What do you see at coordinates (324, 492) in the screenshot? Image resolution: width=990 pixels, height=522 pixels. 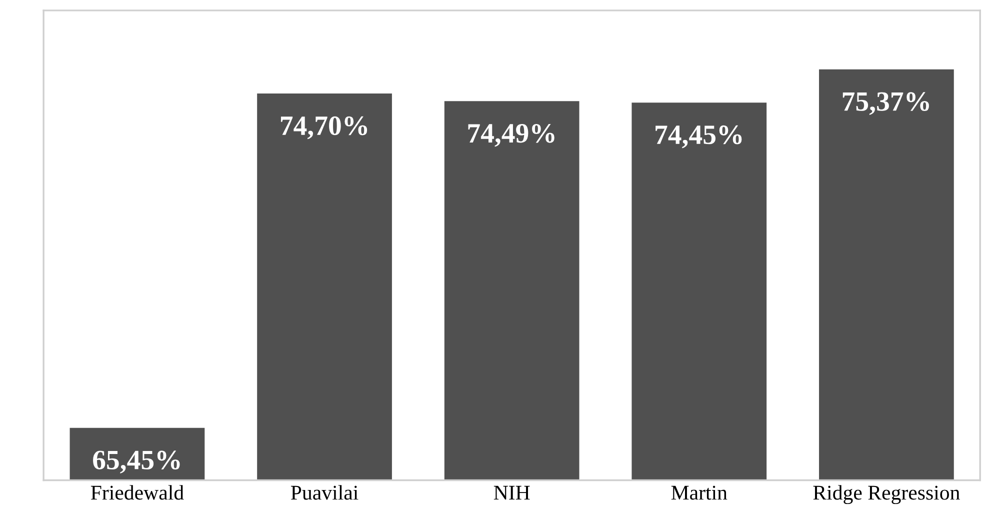 I see `x-tick-label: Puavilai` at bounding box center [324, 492].